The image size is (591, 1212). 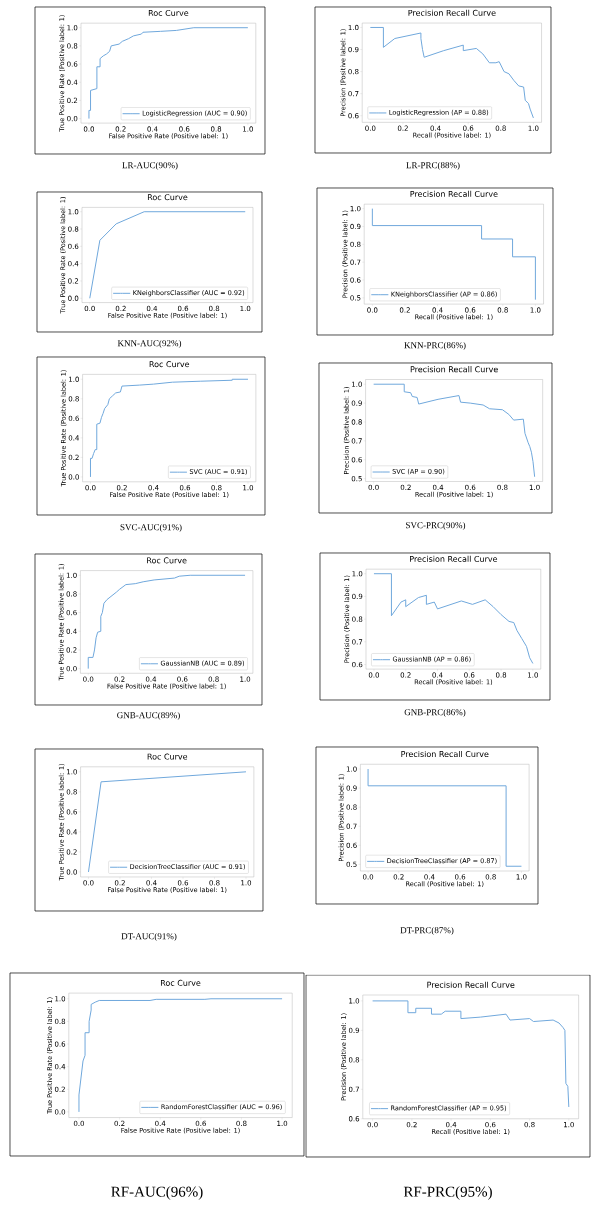 What do you see at coordinates (433, 166) in the screenshot?
I see `text: LR-PRC(88%)` at bounding box center [433, 166].